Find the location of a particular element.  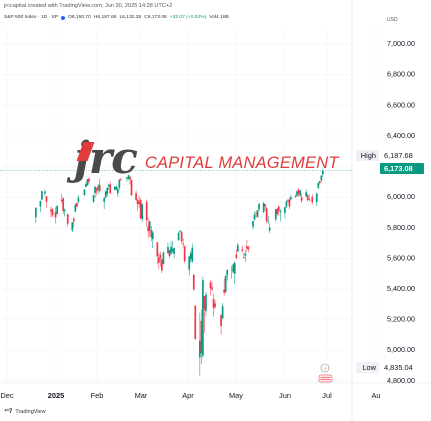

lightning-icon: ⚡ is located at coordinates (325, 368).